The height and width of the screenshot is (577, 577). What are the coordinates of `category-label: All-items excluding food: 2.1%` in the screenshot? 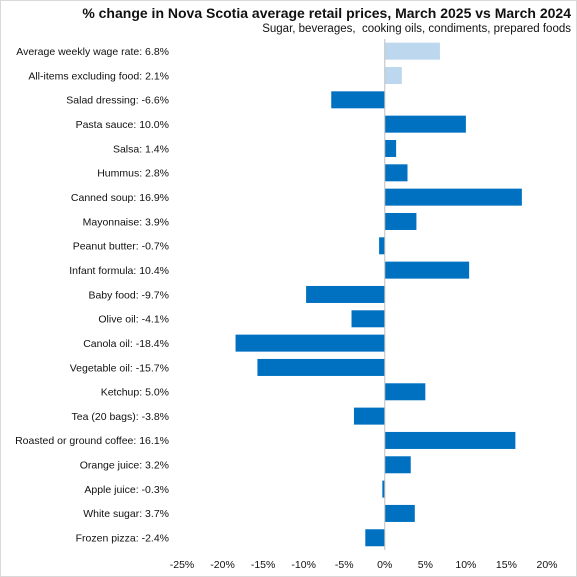 It's located at (98, 76).